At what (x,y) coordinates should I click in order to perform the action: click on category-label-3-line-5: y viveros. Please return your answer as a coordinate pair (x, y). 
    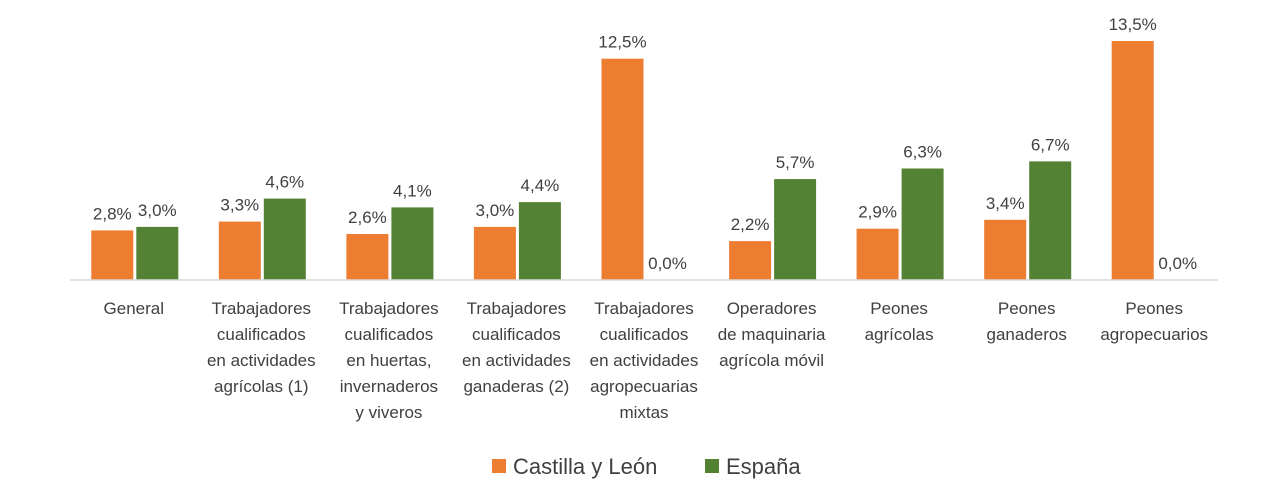
    Looking at the image, I should click on (388, 412).